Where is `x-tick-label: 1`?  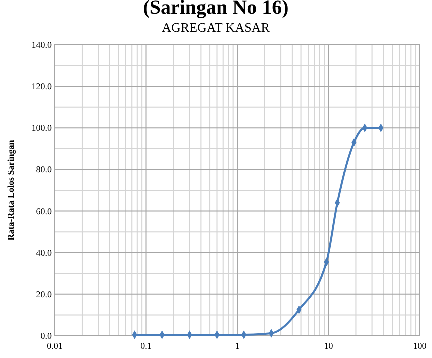 x-tick-label: 1 is located at coordinates (237, 346).